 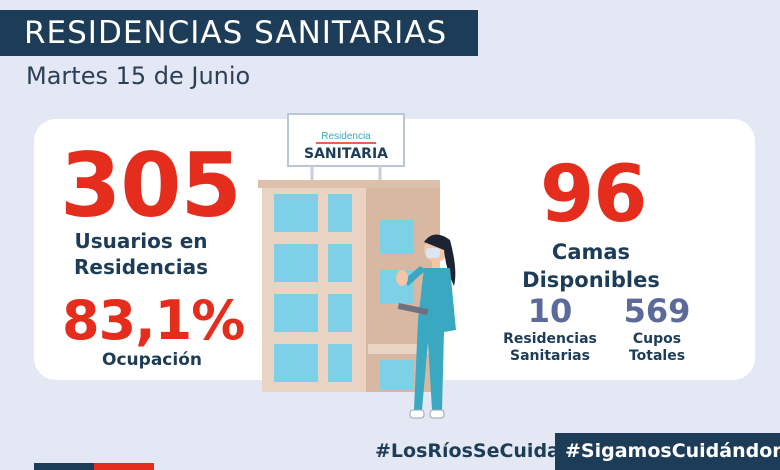 I want to click on page-title: RESIDENCIAS SANITARIAS, so click(x=239, y=33).